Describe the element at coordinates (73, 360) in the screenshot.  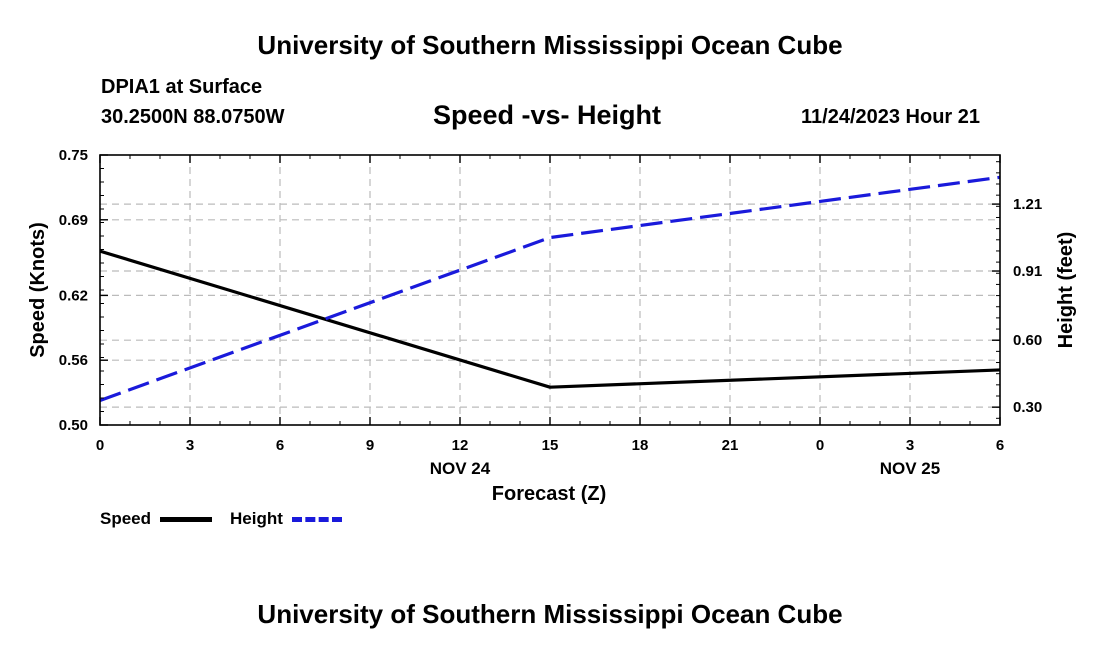
I see `y-tick-label: 0.56` at that location.